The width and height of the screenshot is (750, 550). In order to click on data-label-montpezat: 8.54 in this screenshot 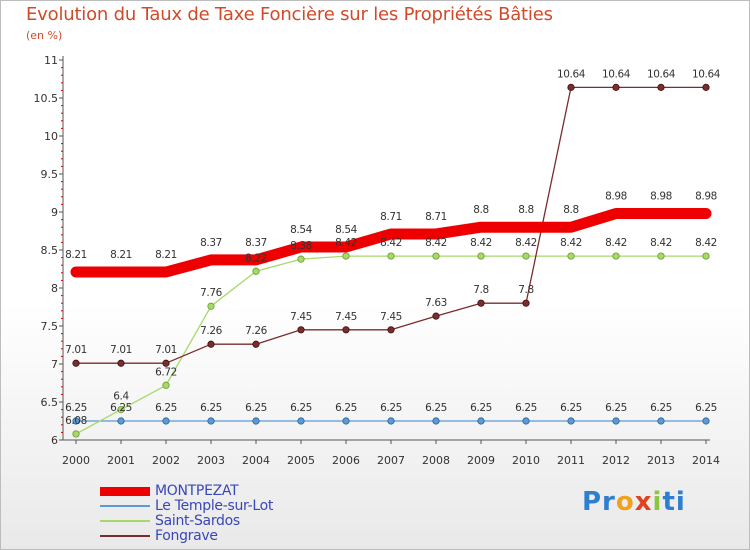, I will do `click(301, 230)`.